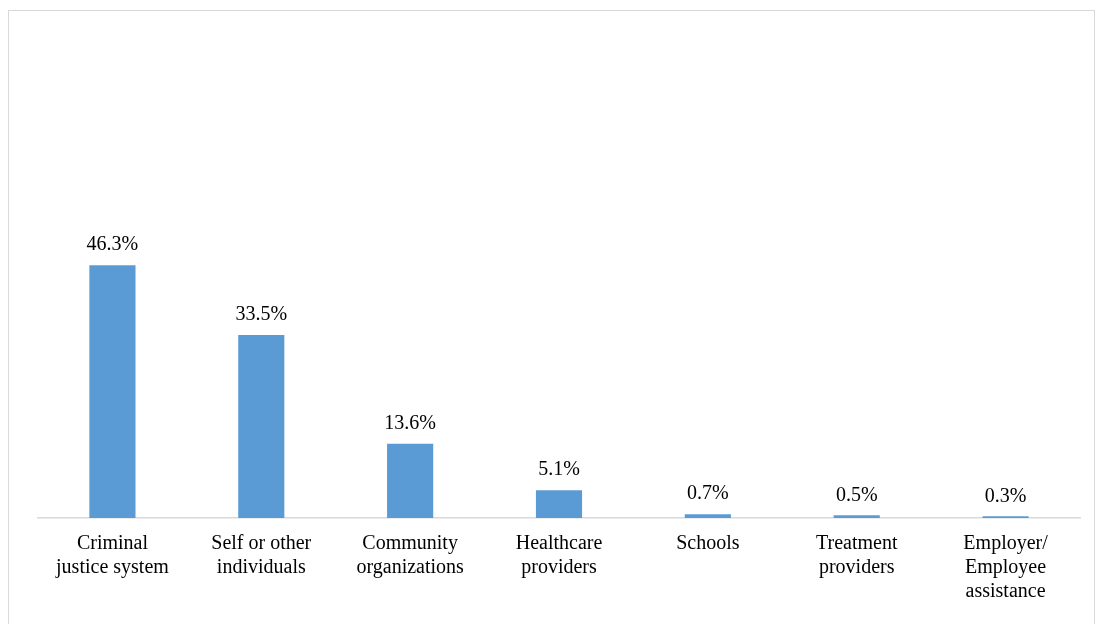  I want to click on x-tick-label: Community organizations, so click(410, 555).